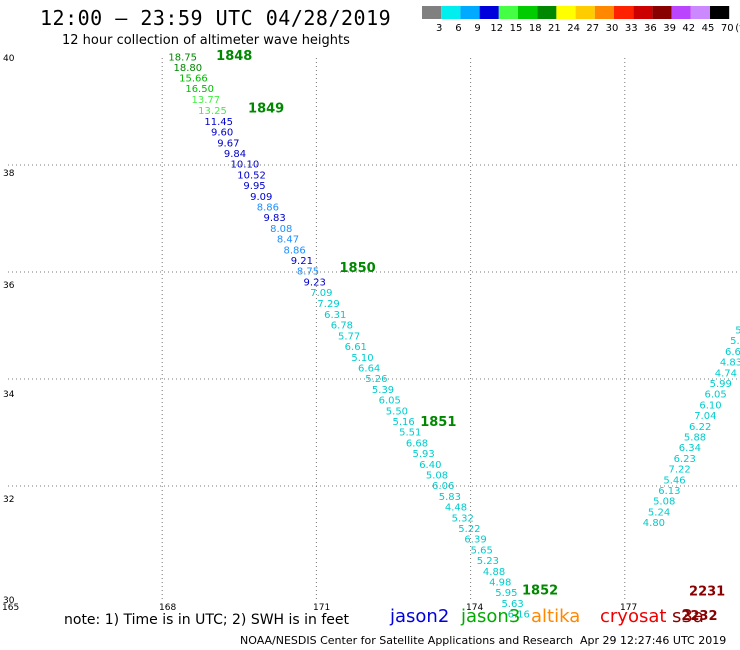 This screenshot has height=650, width=740. Describe the element at coordinates (222, 133) in the screenshot. I see `swh-value: 9.60` at that location.